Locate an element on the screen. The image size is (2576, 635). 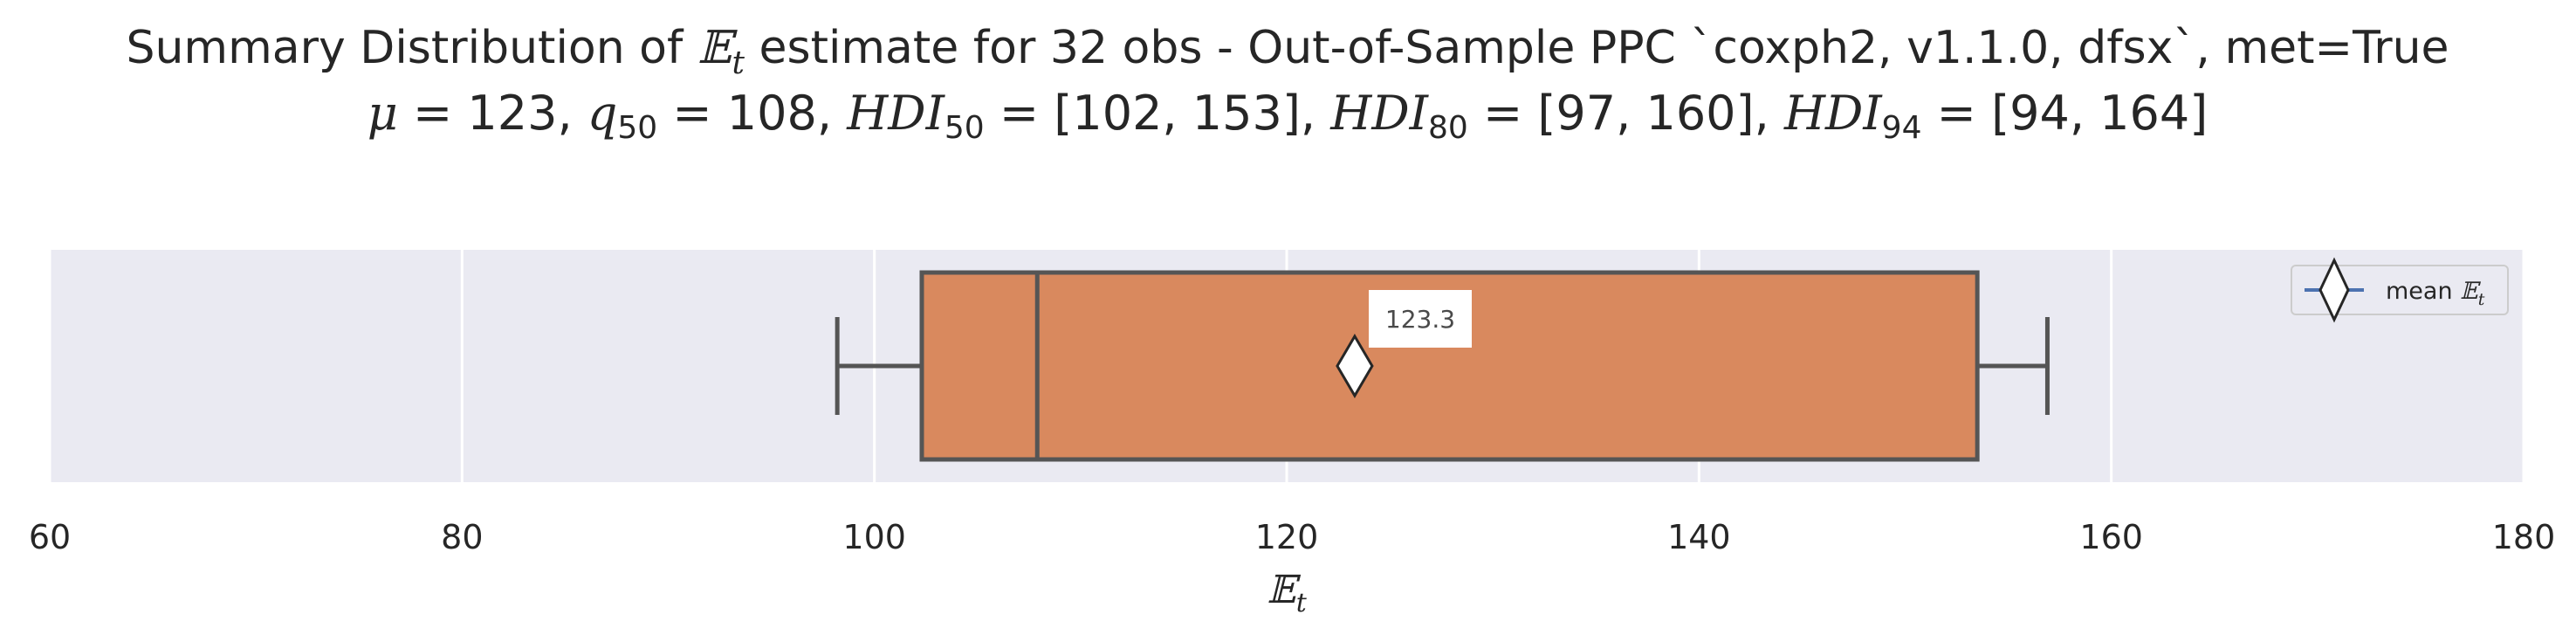
x-axis-ticks: 60 80 100 120 140 160 180 is located at coordinates (1292, 537).